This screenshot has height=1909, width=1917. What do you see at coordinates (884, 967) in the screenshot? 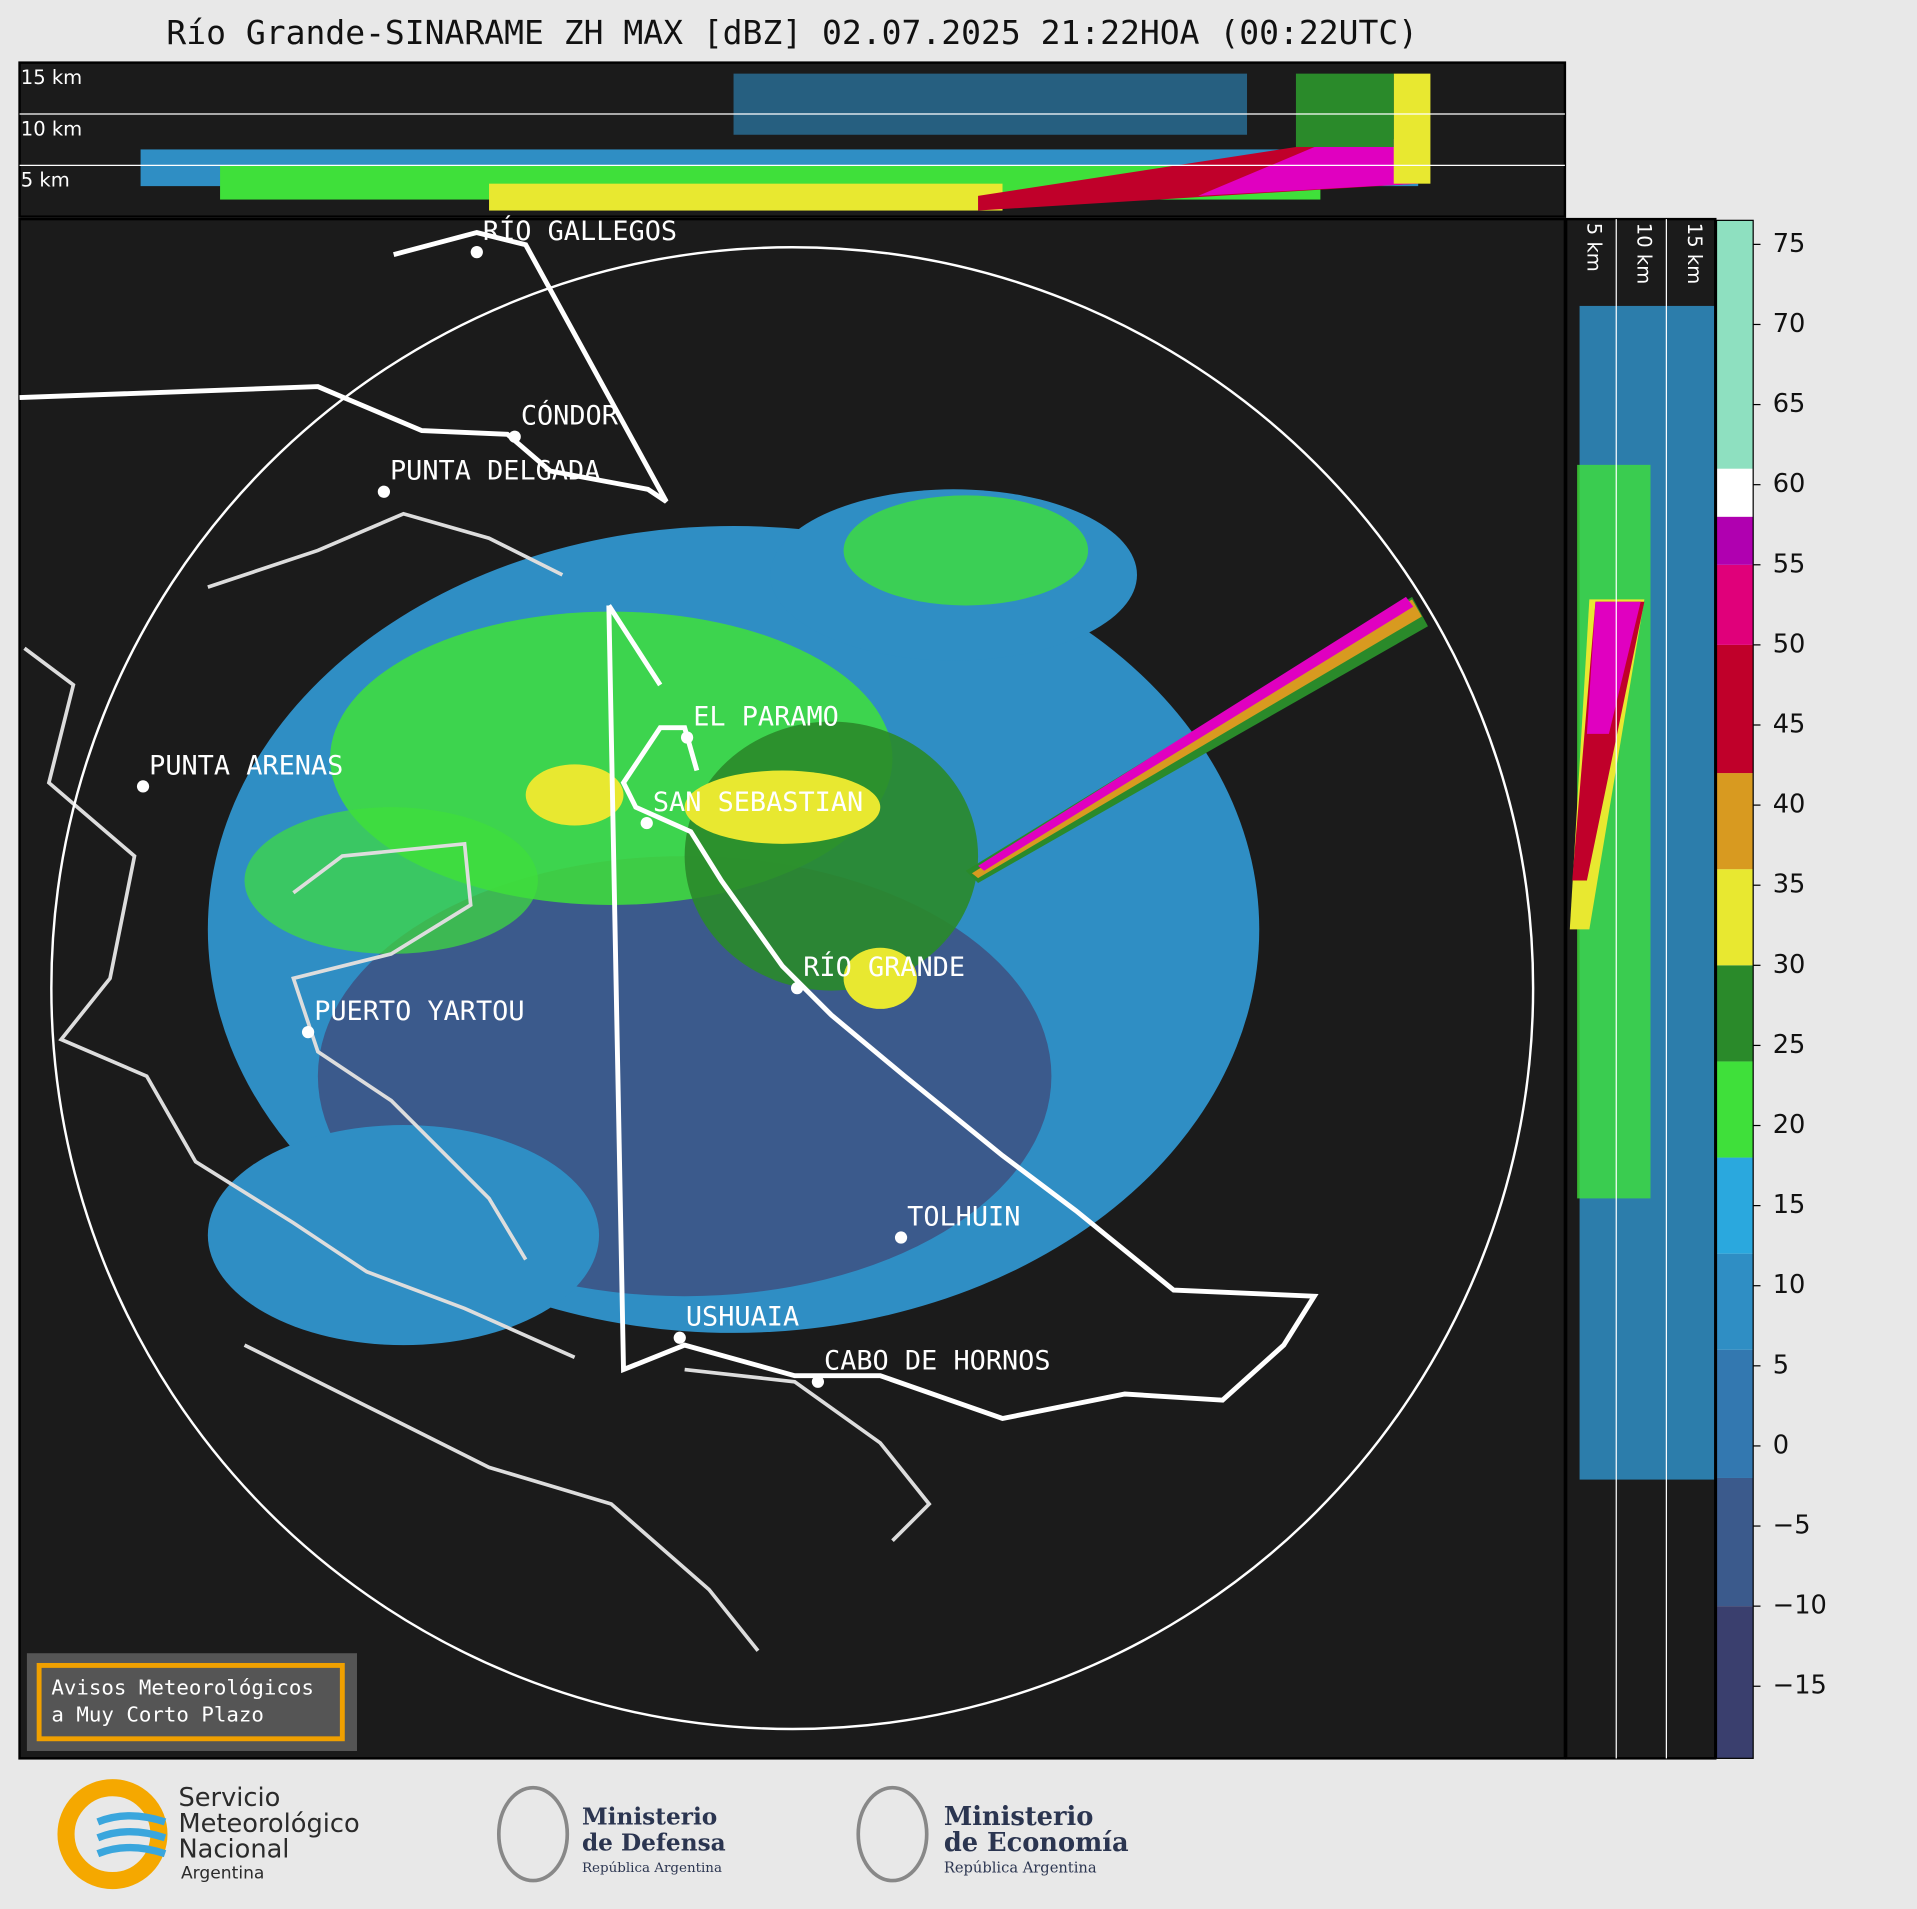
I see `city-label: RÍO GRANDE` at bounding box center [884, 967].